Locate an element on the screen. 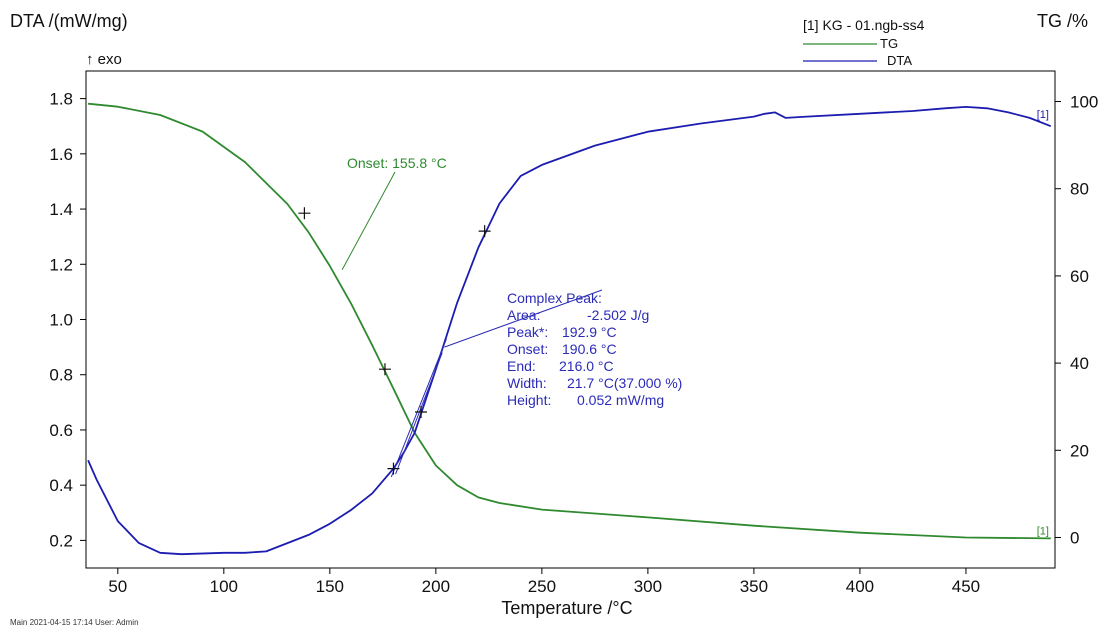 The image size is (1107, 628). y-left-tick-label: 0.6 is located at coordinates (61, 430).